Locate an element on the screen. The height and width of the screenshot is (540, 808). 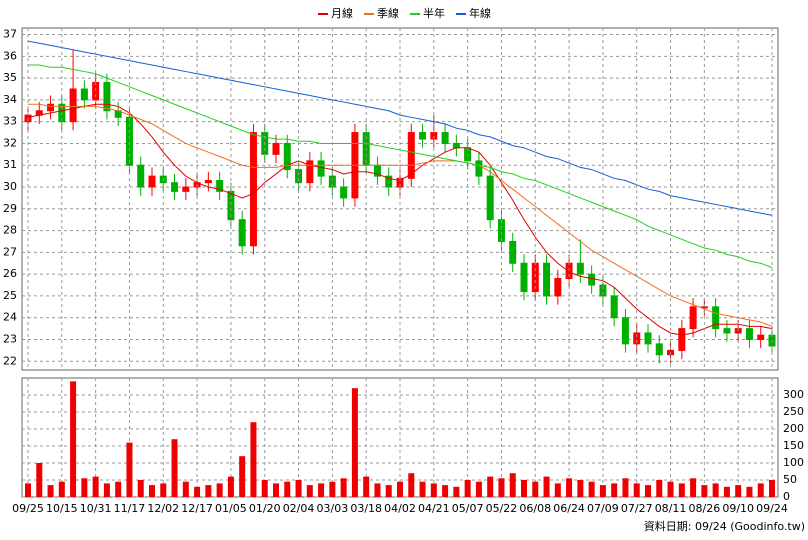
y-tick-label: 37 is located at coordinates (10, 34).